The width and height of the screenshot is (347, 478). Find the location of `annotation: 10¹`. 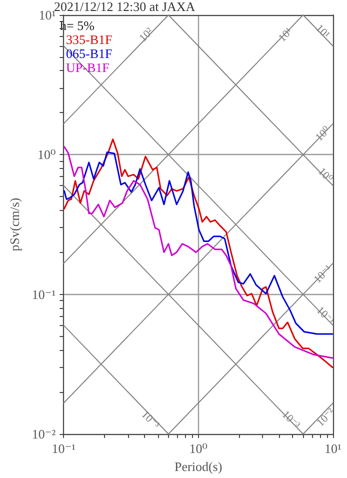

annotation: 10¹ is located at coordinates (322, 32).